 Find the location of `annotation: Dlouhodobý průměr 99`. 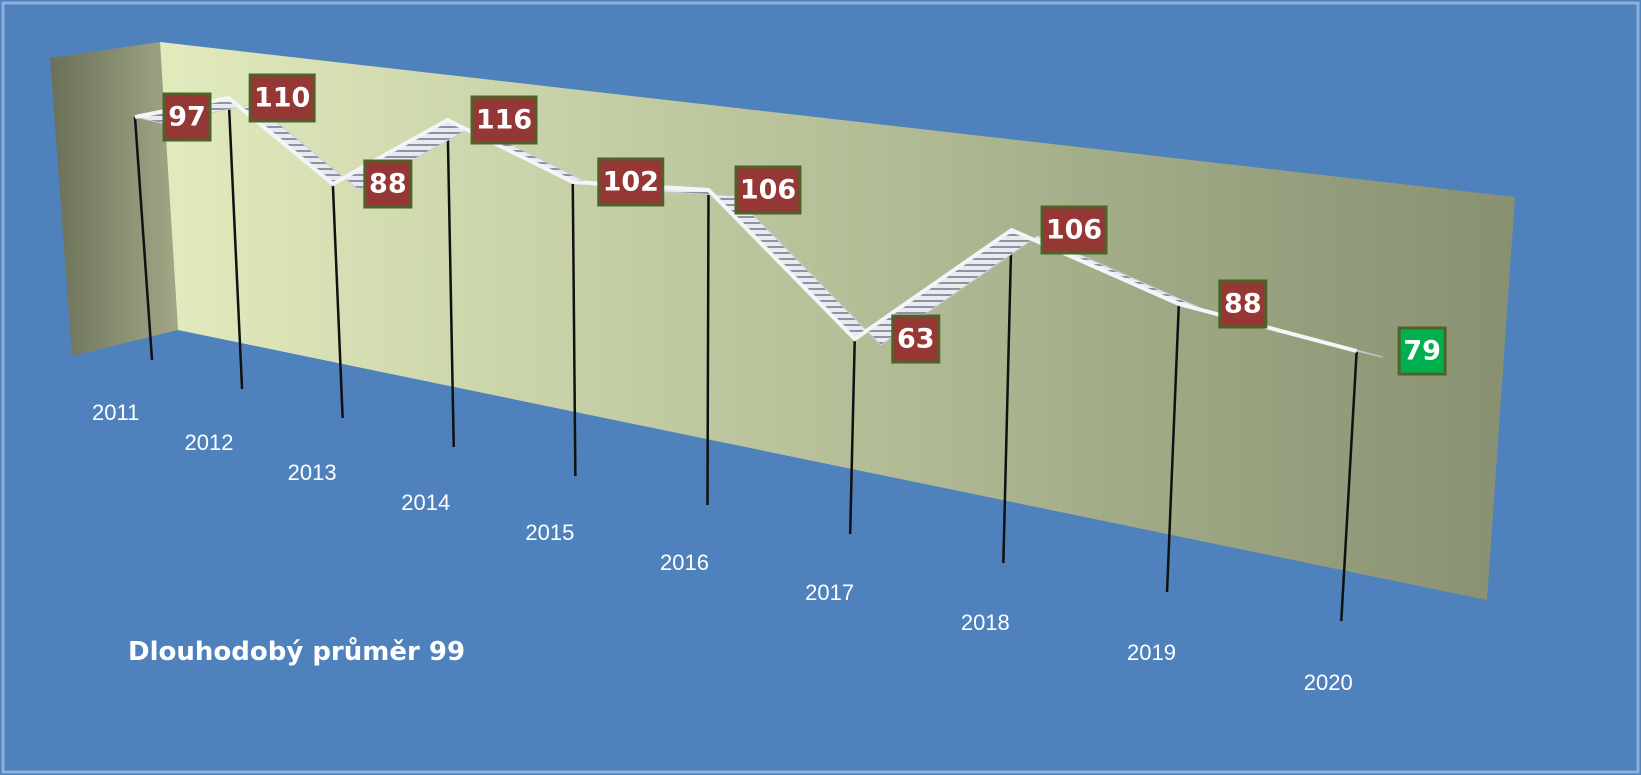

annotation: Dlouhodobý průměr 99 is located at coordinates (296, 651).